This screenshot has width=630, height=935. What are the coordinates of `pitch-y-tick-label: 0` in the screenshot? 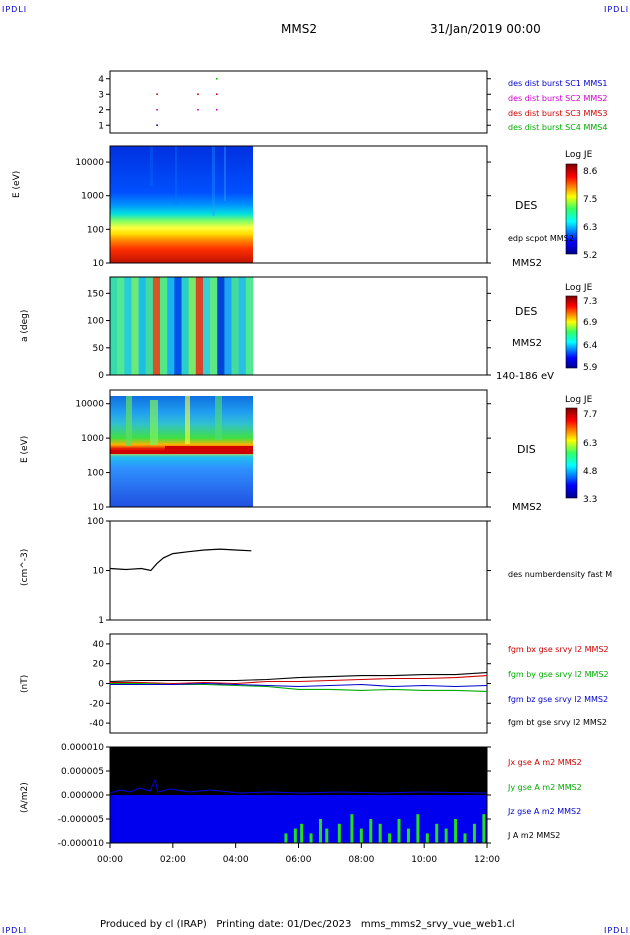 It's located at (101, 376).